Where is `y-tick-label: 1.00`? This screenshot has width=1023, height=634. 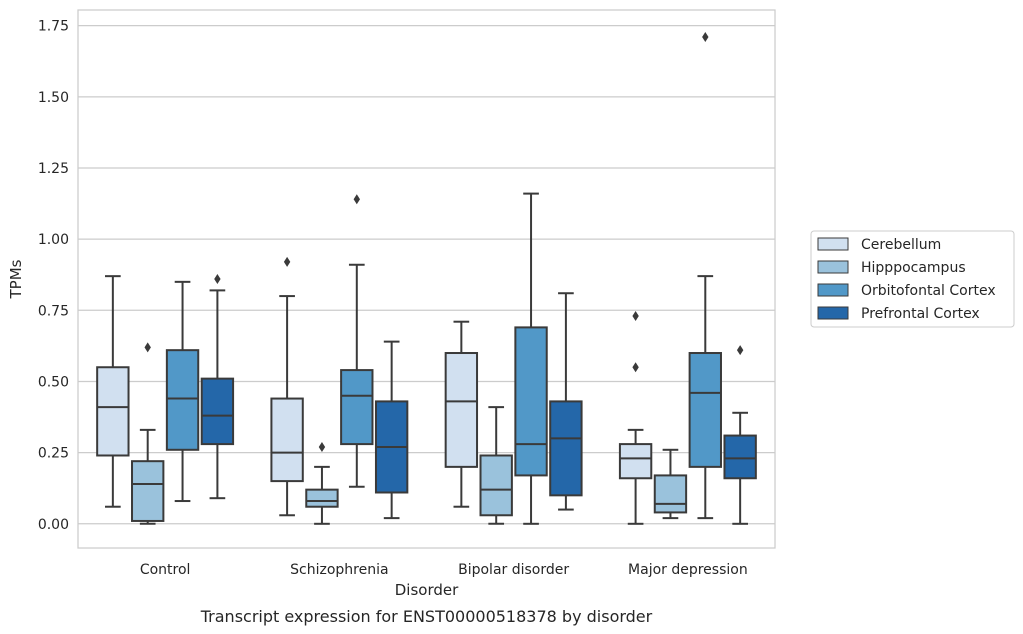
y-tick-label: 1.00 is located at coordinates (53, 240).